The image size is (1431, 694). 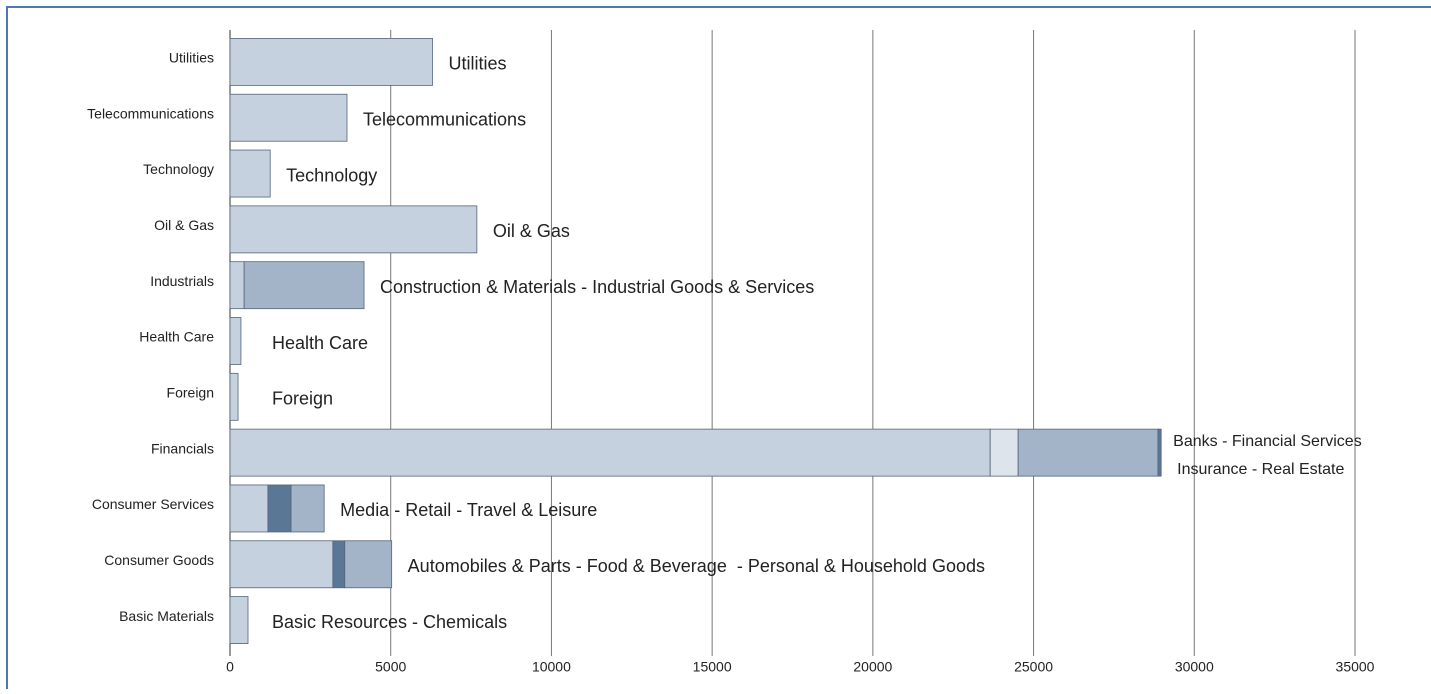 I want to click on x-tick-label: 25000, so click(x=1033, y=667).